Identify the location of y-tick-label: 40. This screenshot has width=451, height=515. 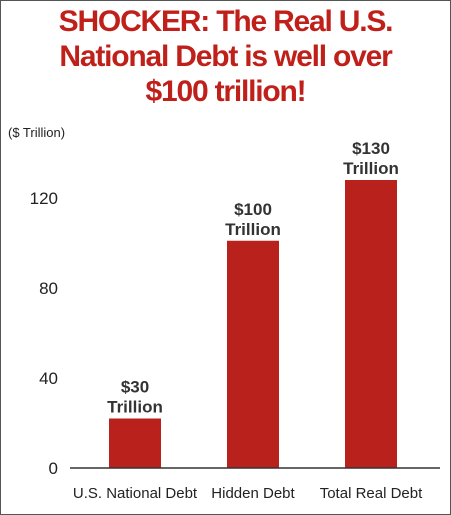
(48, 378).